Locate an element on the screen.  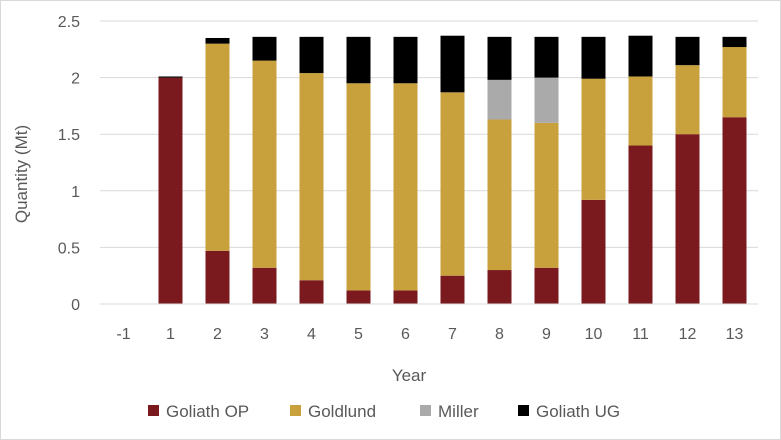
x-tick-label: 11 is located at coordinates (640, 334).